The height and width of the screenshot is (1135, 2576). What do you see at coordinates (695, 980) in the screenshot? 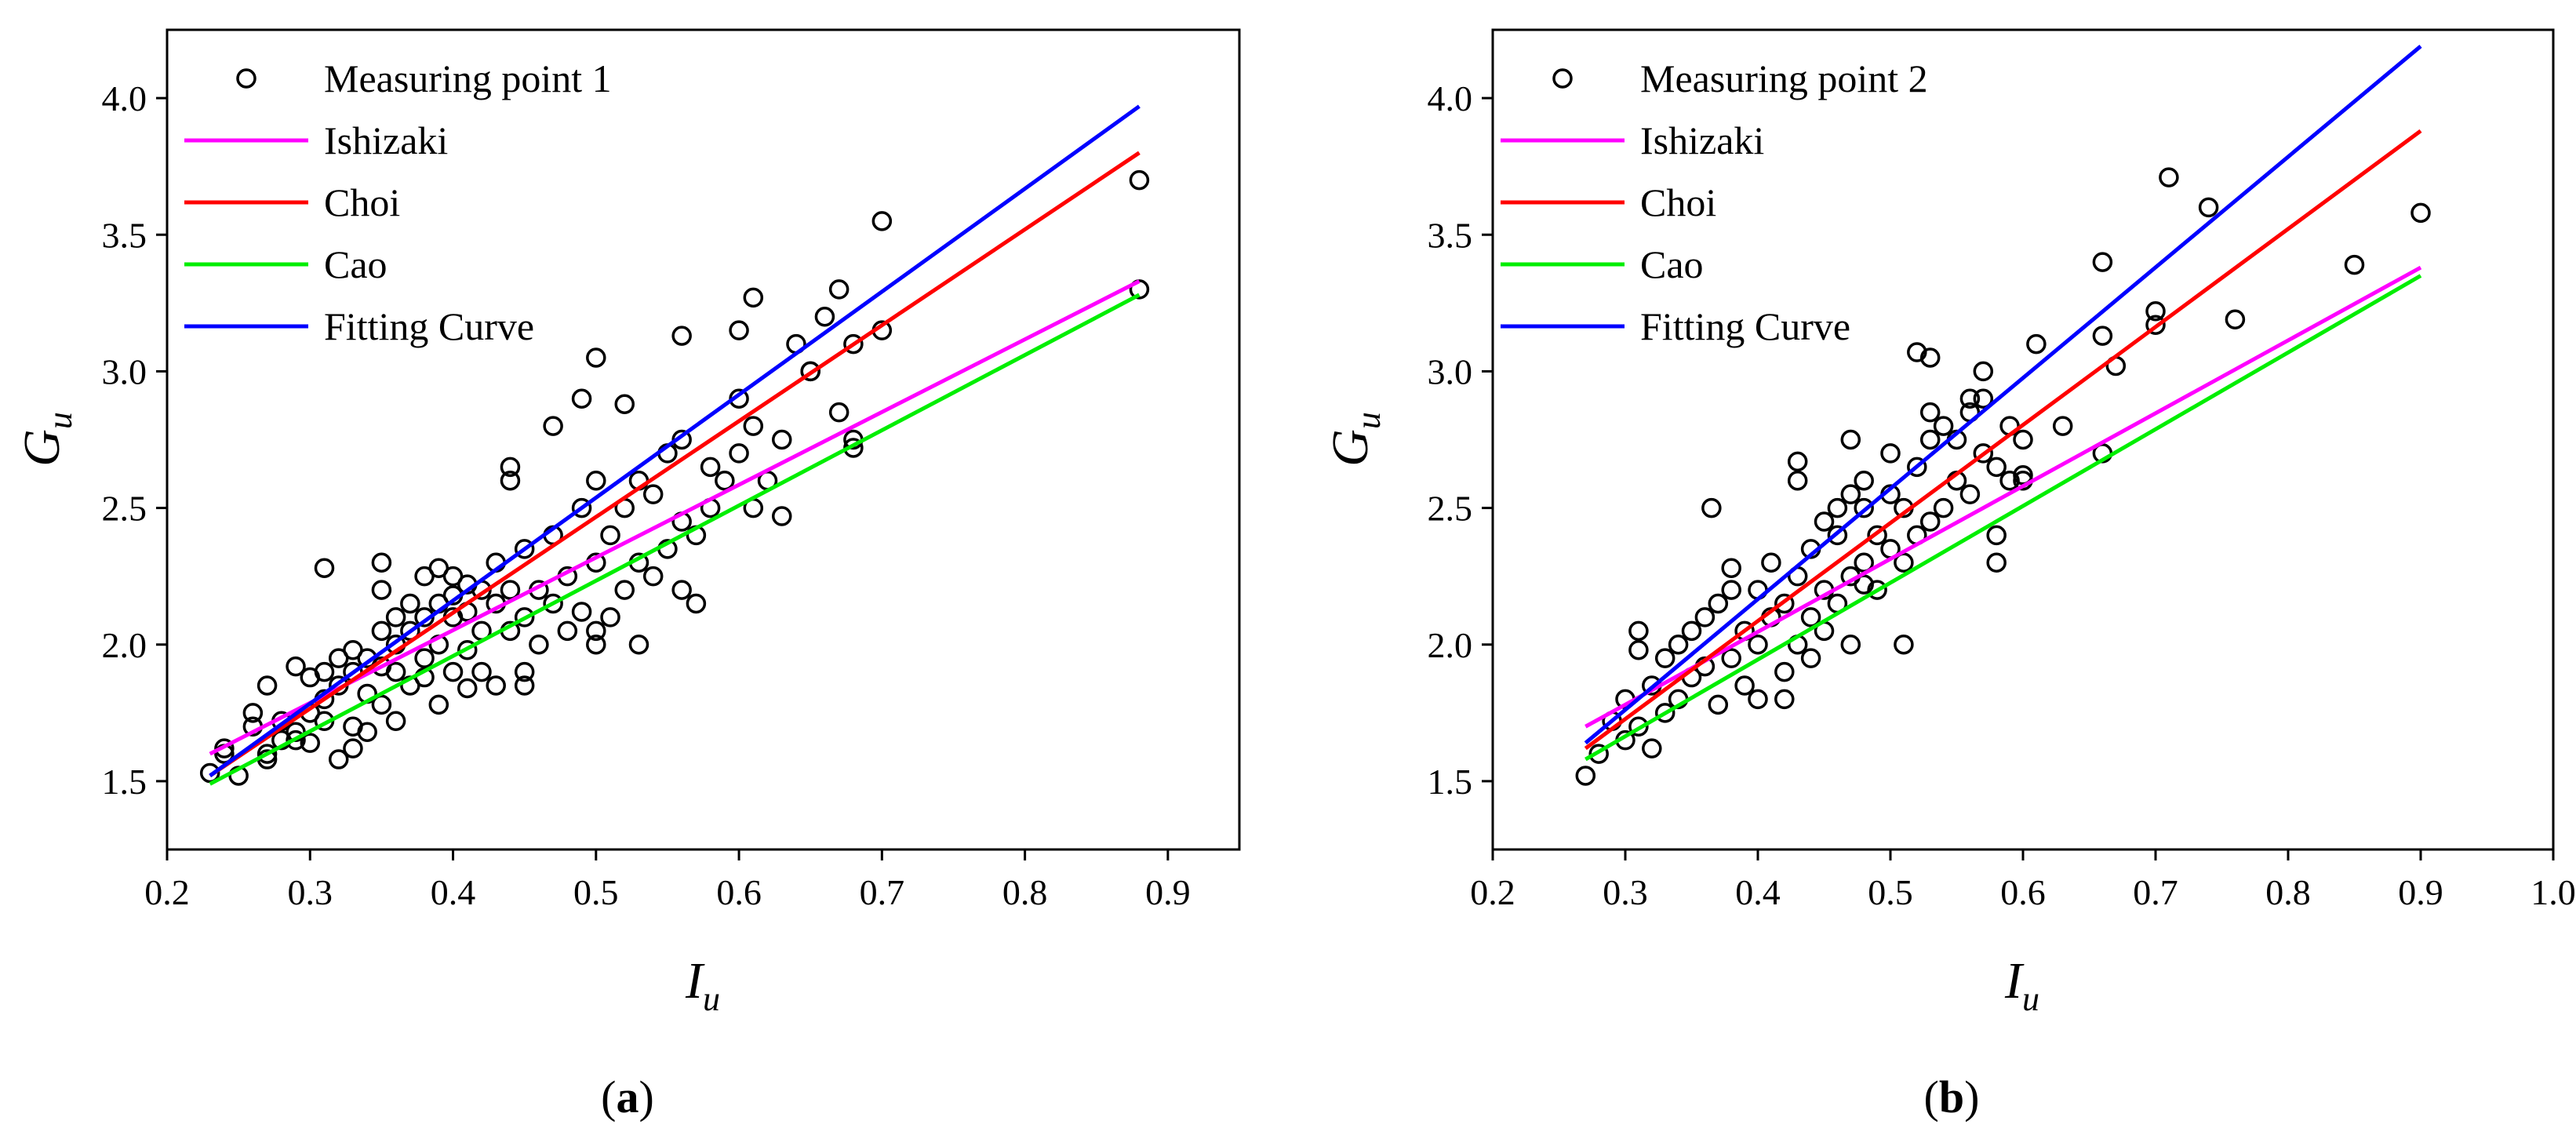
I see `x-axis-title-main-a: I` at bounding box center [695, 980].